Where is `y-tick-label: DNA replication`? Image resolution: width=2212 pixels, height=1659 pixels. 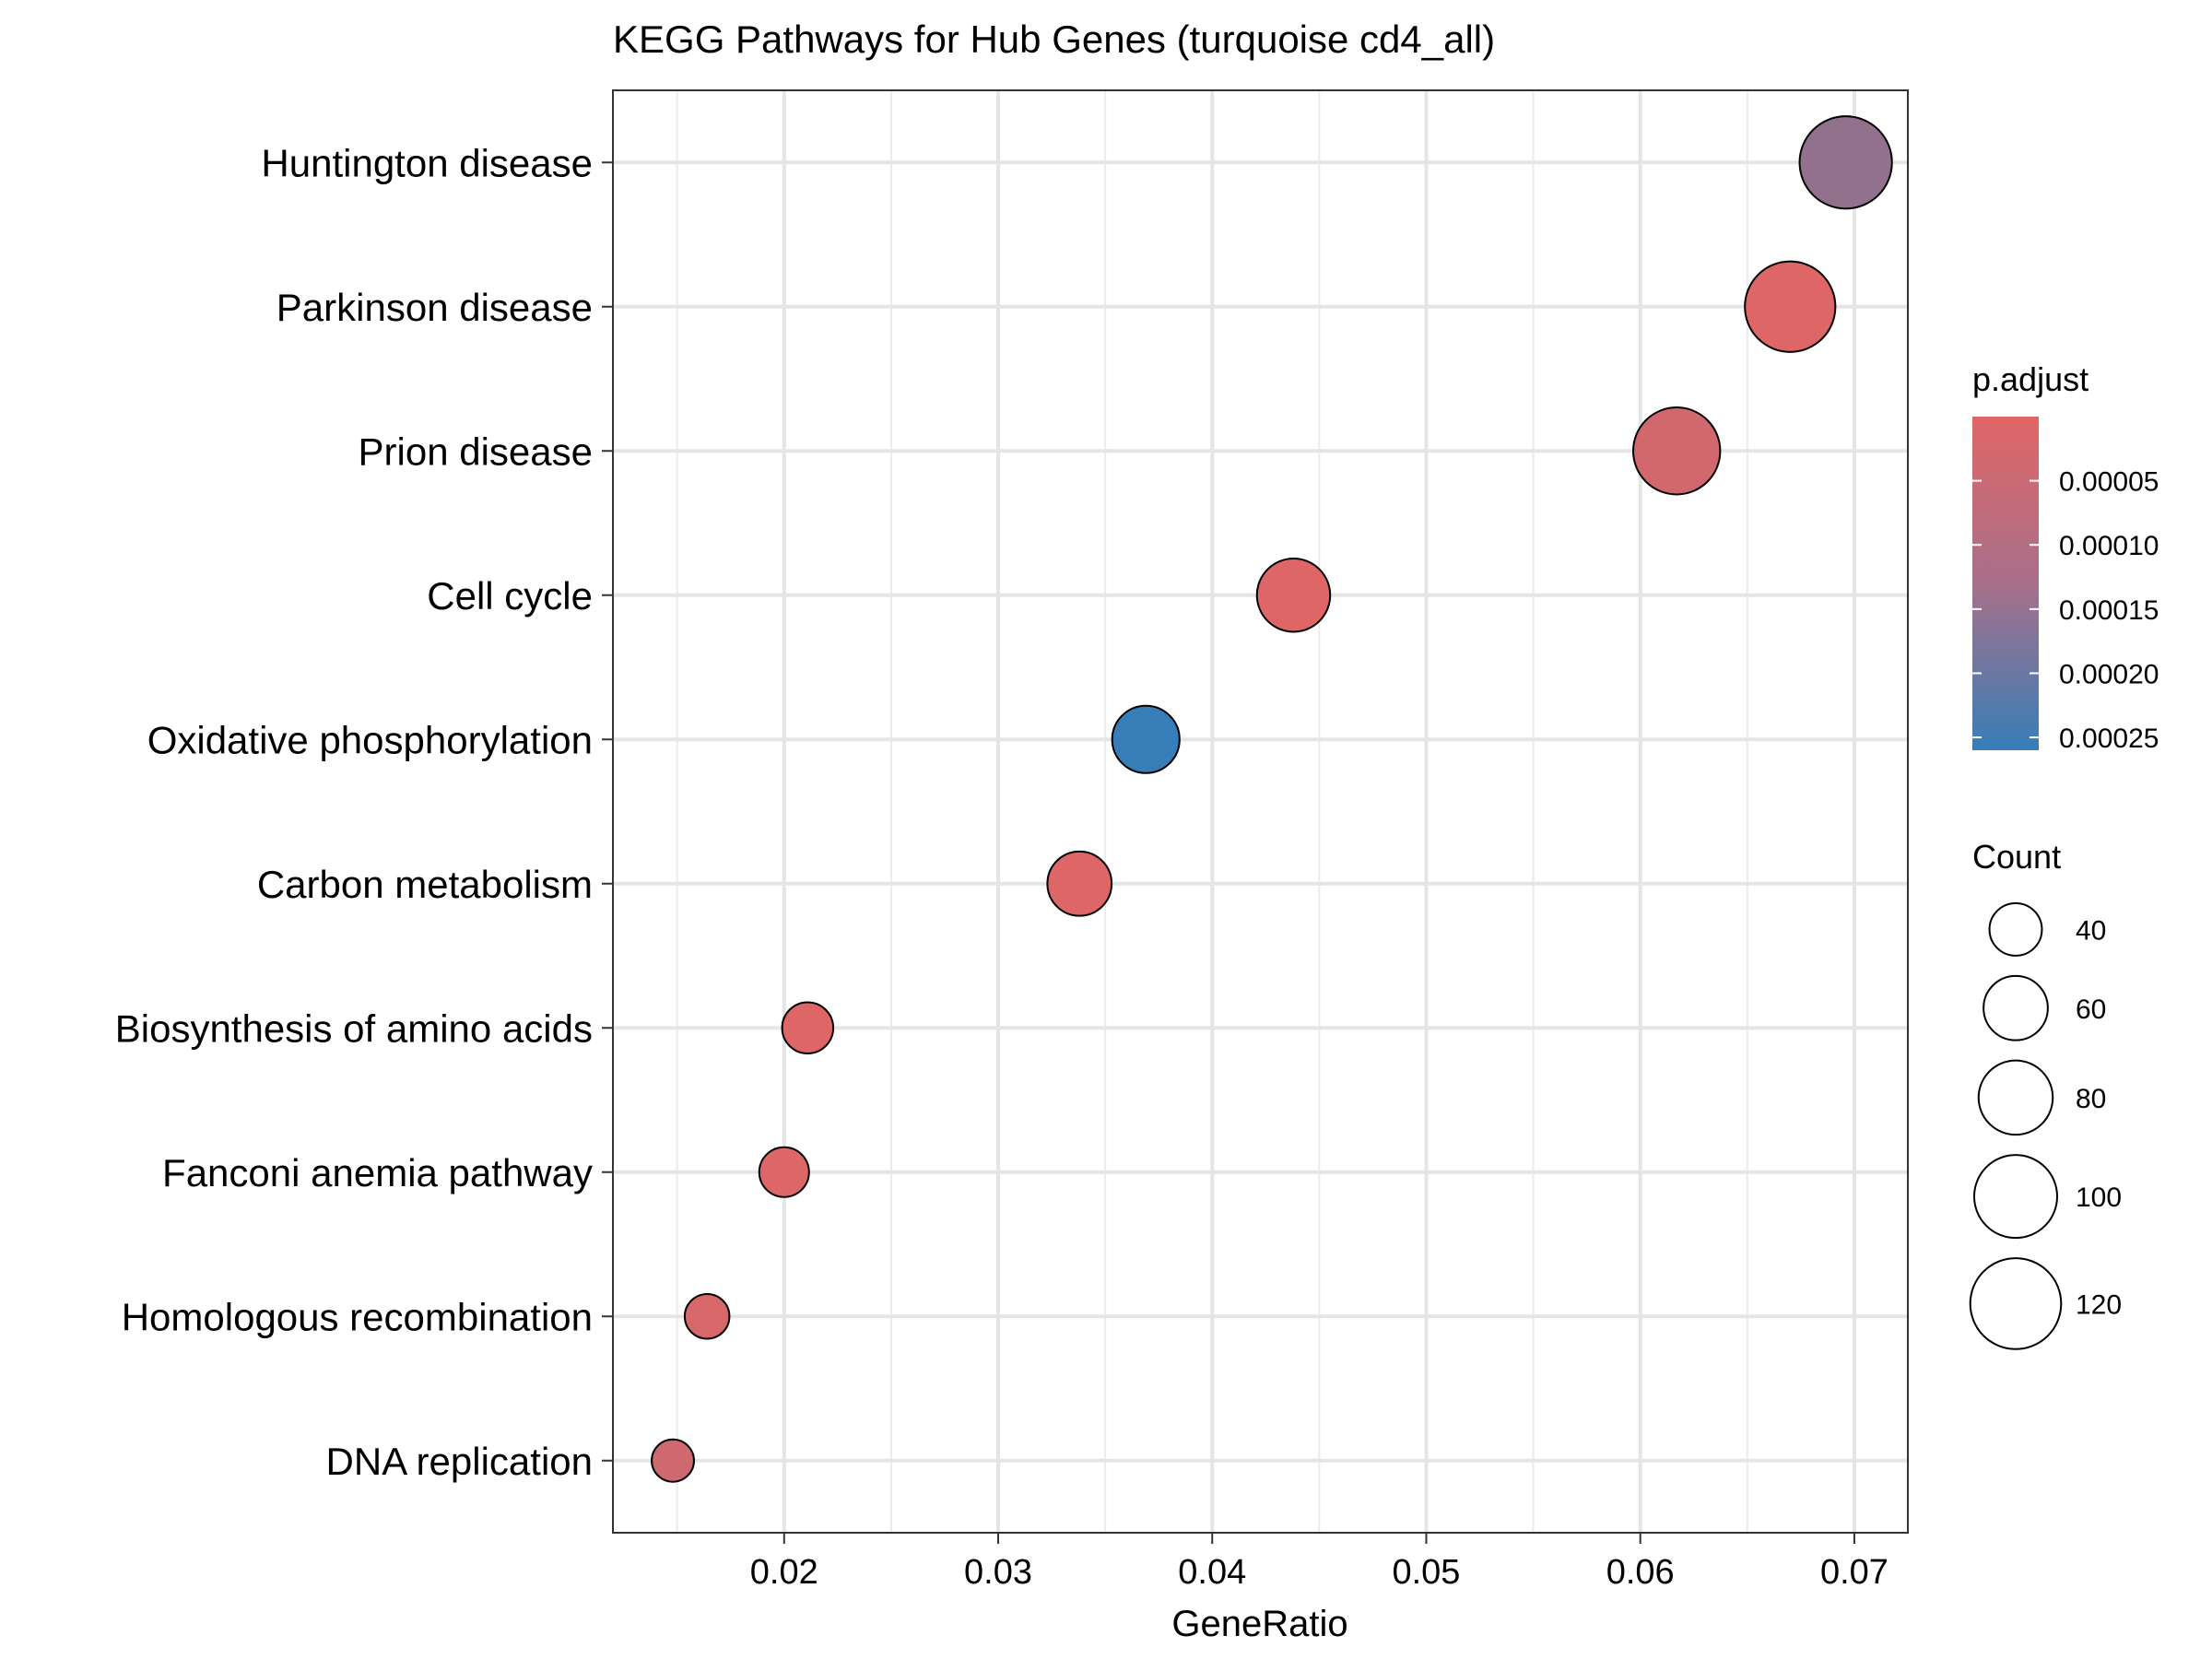
y-tick-label: DNA replication is located at coordinates (459, 1461).